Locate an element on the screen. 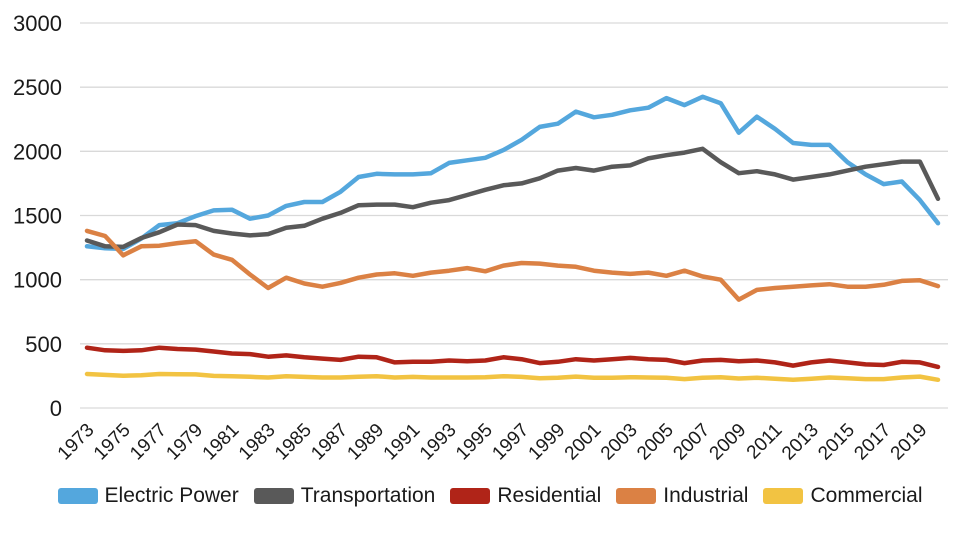 This screenshot has width=980, height=535. x-axis-label: 1989 is located at coordinates (365, 442).